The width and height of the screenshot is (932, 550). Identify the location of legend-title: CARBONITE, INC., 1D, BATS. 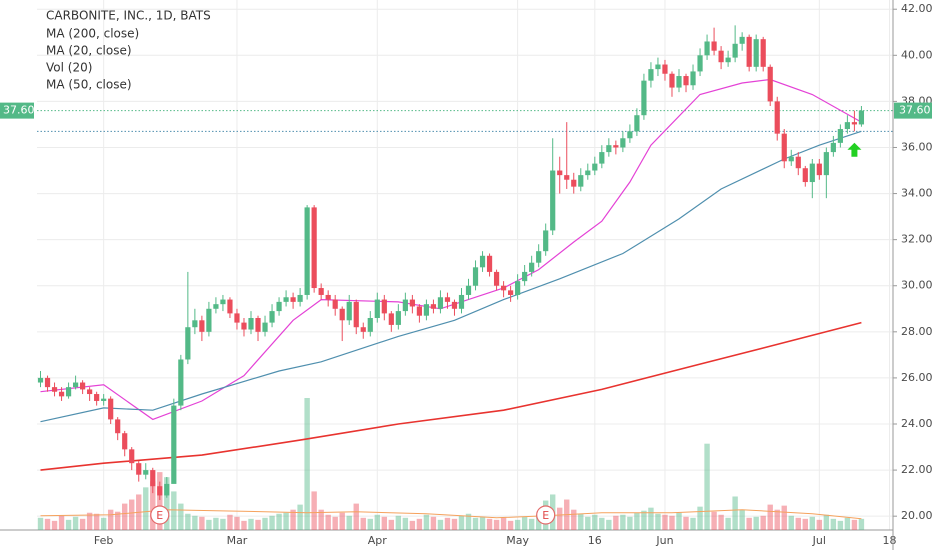
(128, 16).